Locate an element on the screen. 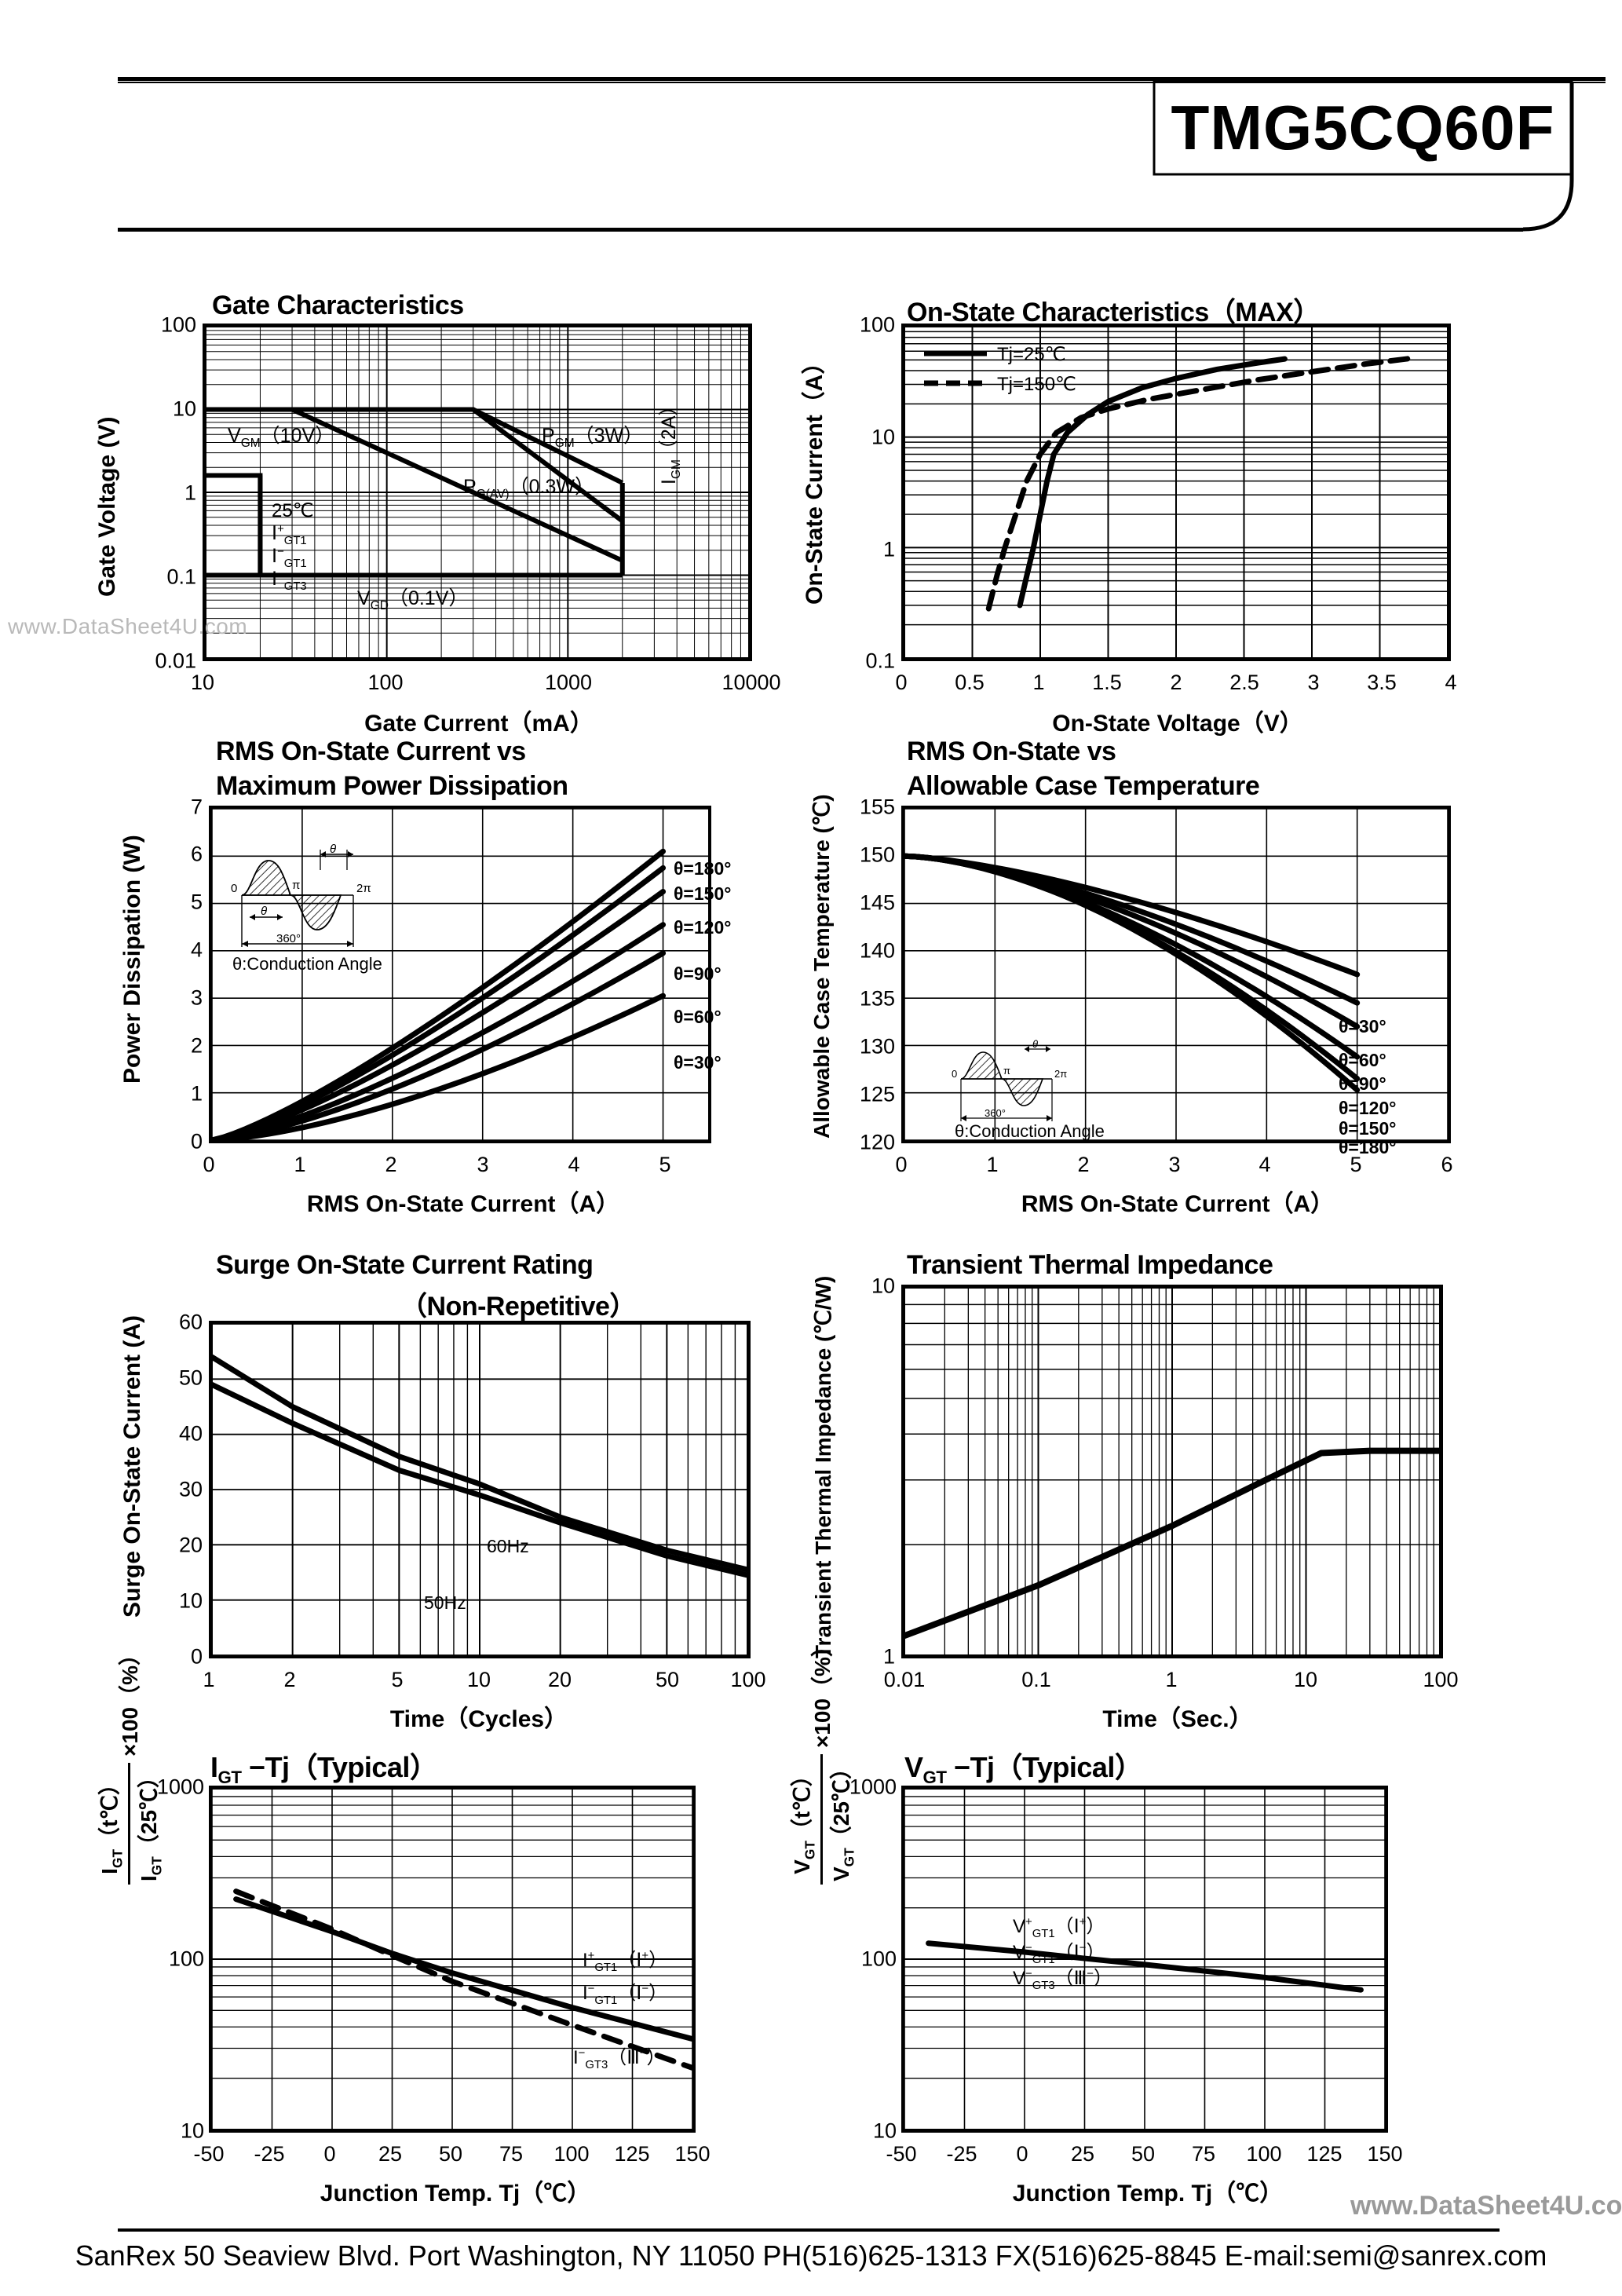  footer-rule is located at coordinates (809, 2230).